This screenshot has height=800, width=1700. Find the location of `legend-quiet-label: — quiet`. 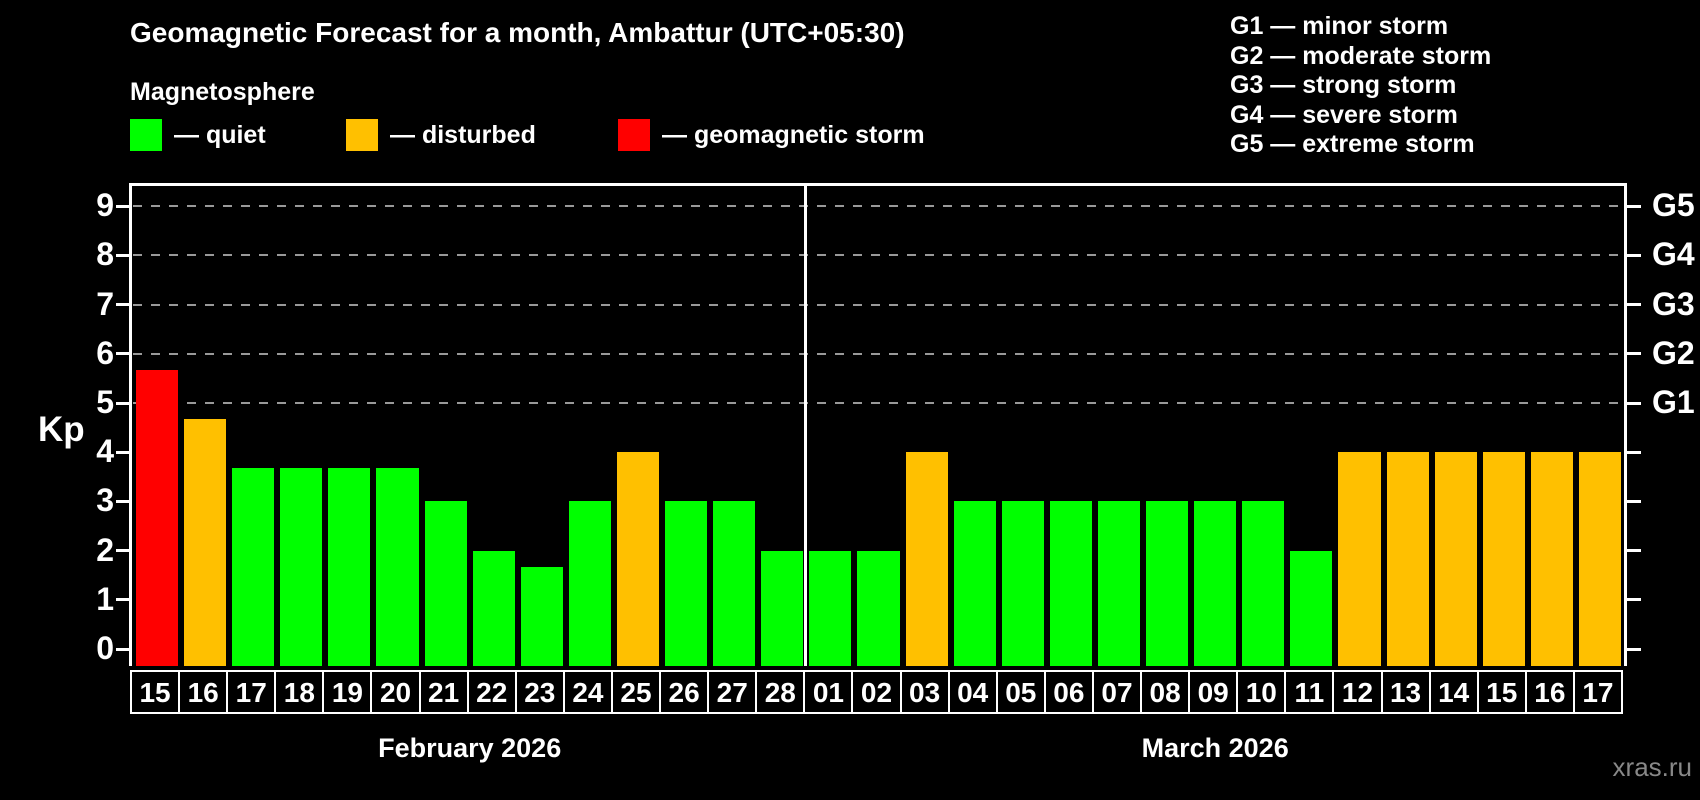

legend-quiet-label: — quiet is located at coordinates (220, 135).